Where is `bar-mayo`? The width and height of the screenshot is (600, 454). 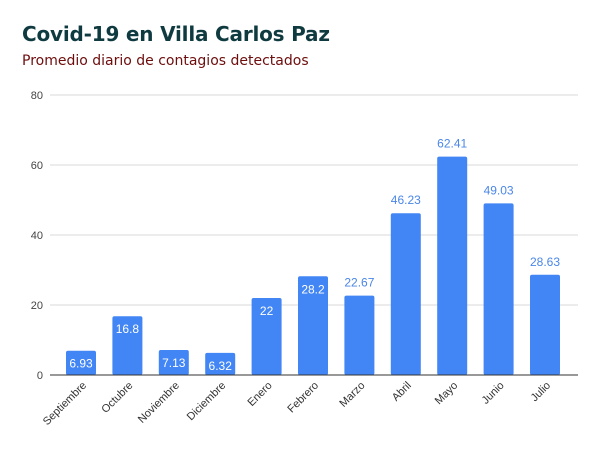
bar-mayo is located at coordinates (452, 265).